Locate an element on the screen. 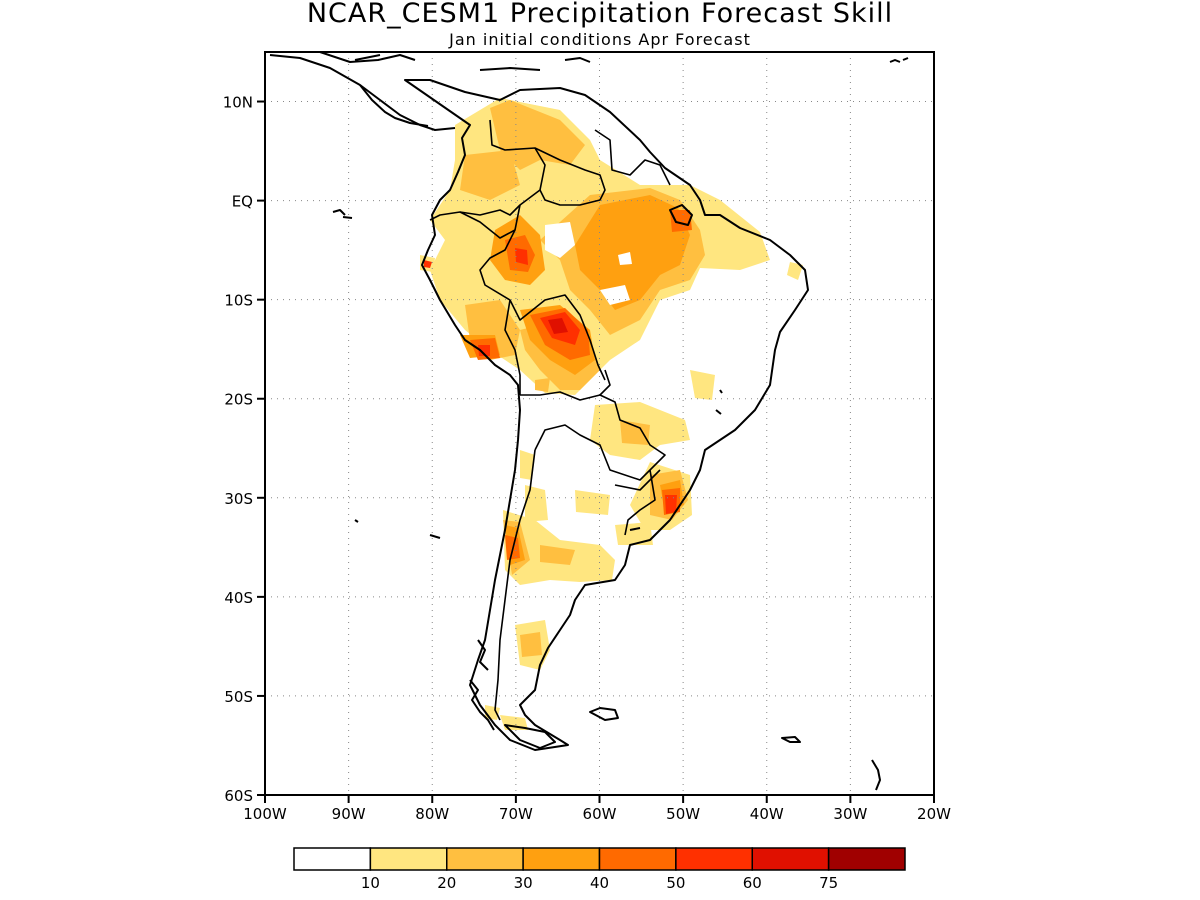  longitude-axis: 100W 90W 80W 70W 60W 50W 40W 30W 20W is located at coordinates (597, 809).